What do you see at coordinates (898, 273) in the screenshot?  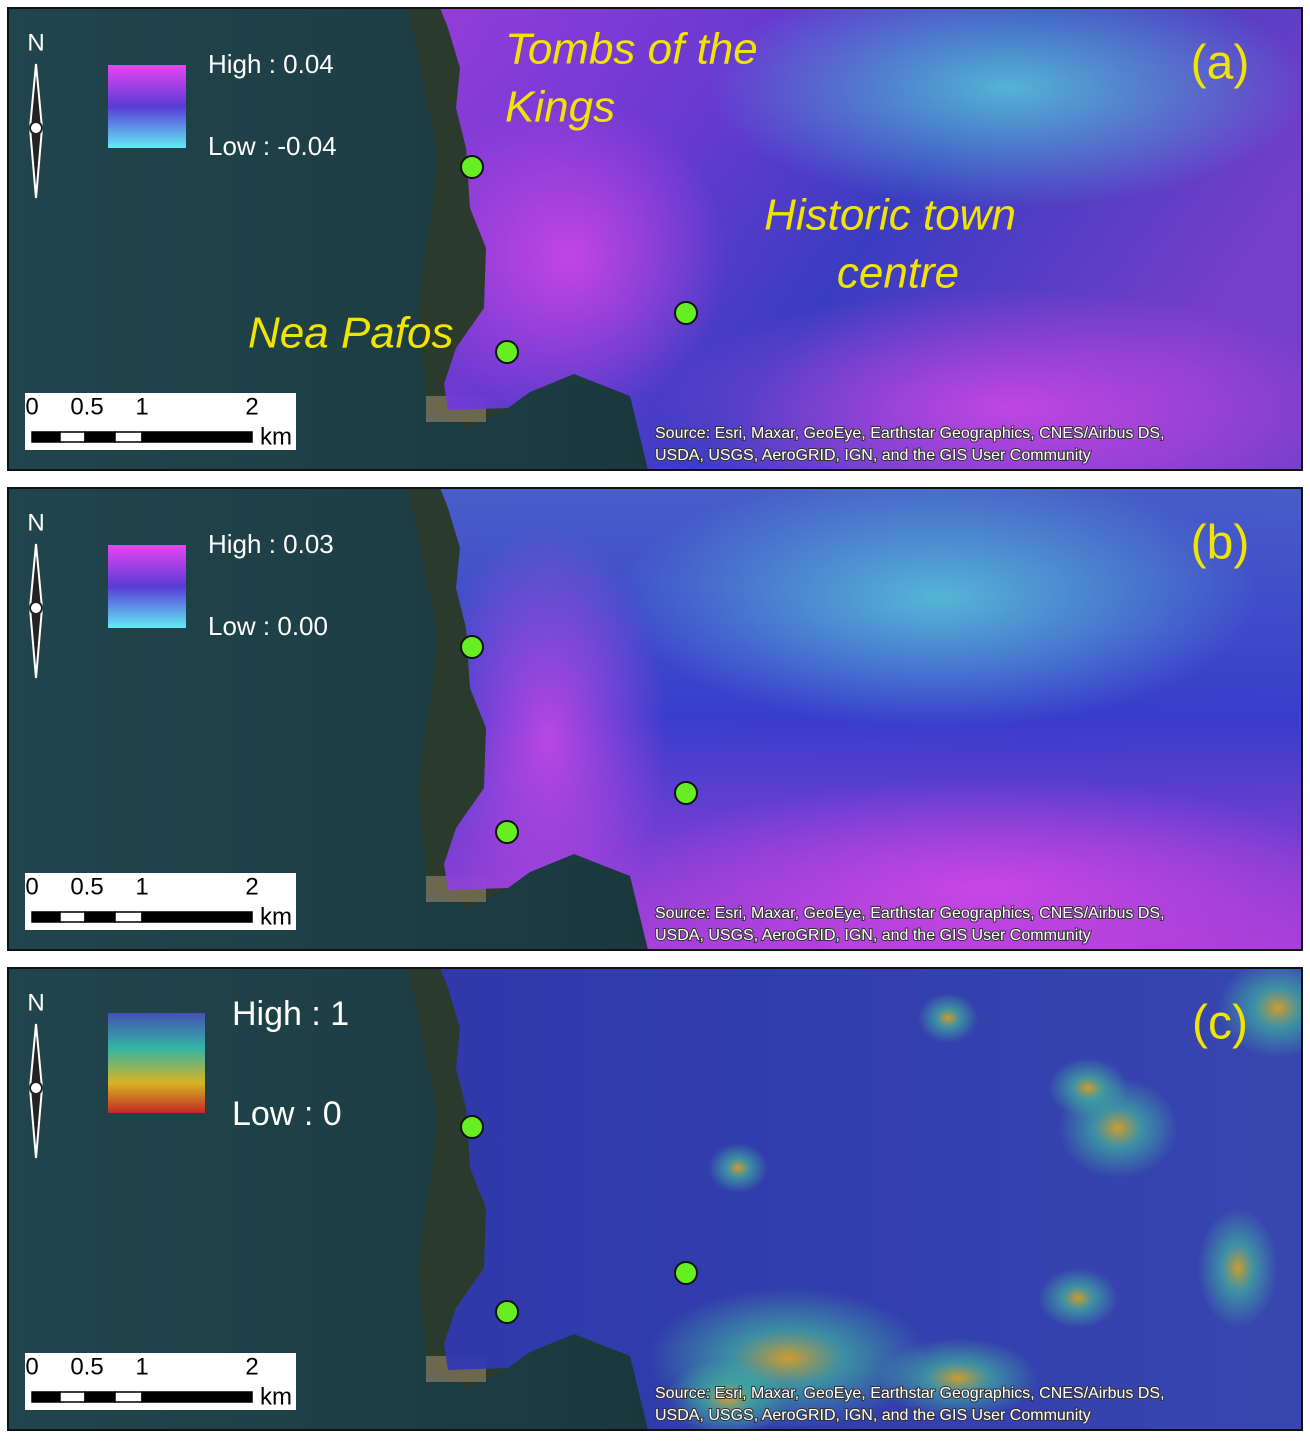 I see `place-annotation: centre` at bounding box center [898, 273].